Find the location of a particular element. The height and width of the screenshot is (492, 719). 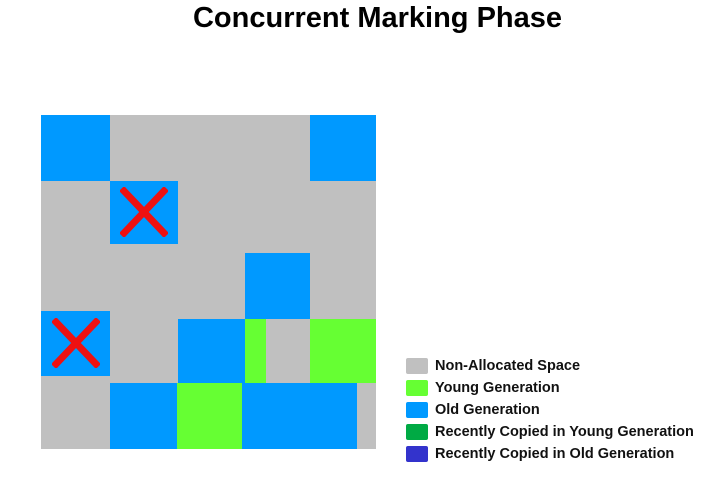

legend-label: Young Generation is located at coordinates (497, 388).